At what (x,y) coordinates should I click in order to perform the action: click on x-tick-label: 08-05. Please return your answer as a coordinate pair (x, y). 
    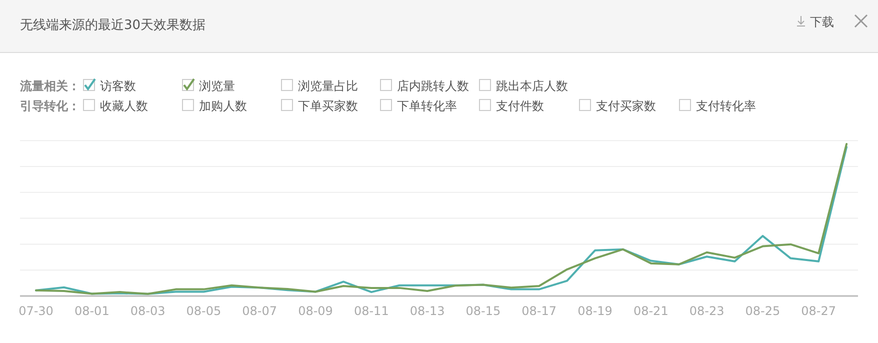
    Looking at the image, I should click on (204, 311).